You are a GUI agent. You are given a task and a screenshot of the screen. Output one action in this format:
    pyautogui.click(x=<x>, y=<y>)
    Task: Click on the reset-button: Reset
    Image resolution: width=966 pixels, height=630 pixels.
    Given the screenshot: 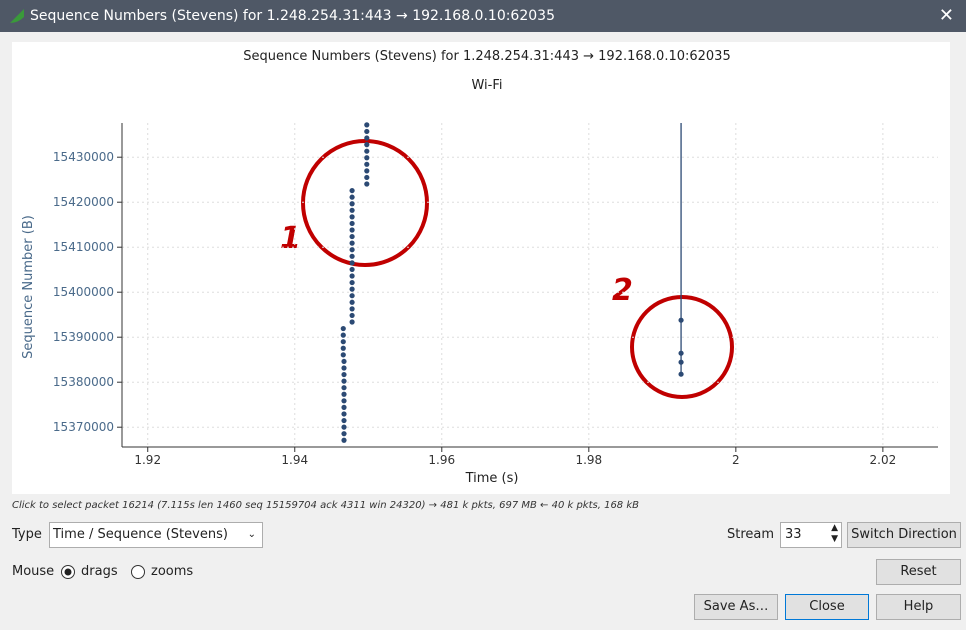 What is the action you would take?
    pyautogui.click(x=918, y=572)
    